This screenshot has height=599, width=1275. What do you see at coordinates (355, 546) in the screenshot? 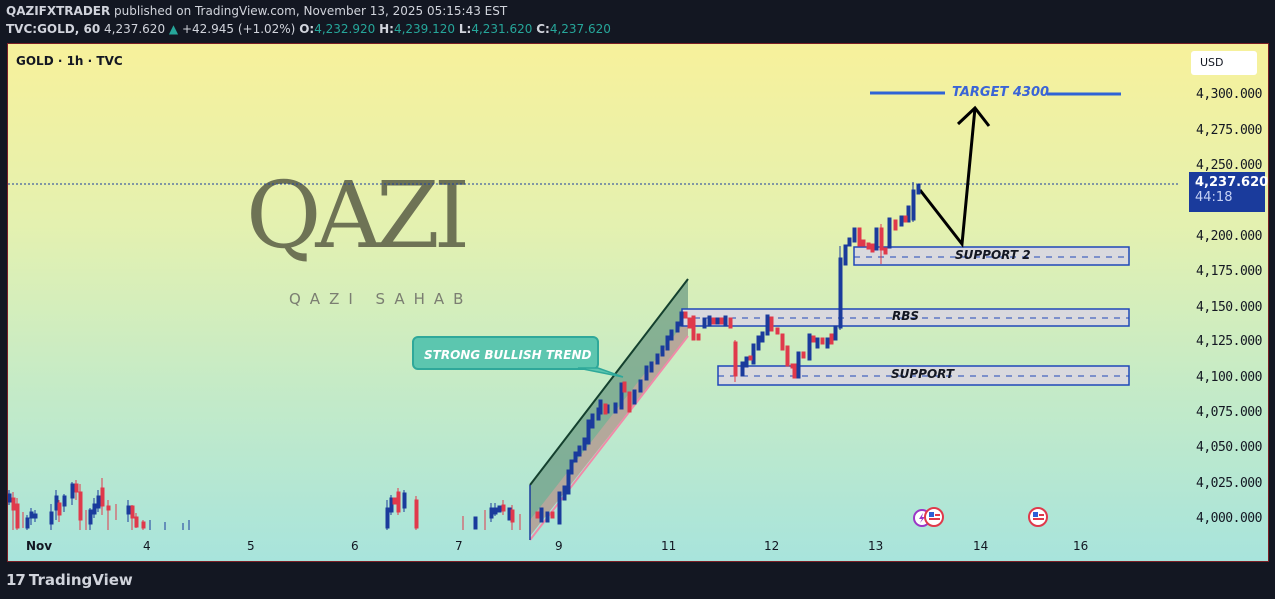
I see `x-tick: 6` at bounding box center [355, 546].